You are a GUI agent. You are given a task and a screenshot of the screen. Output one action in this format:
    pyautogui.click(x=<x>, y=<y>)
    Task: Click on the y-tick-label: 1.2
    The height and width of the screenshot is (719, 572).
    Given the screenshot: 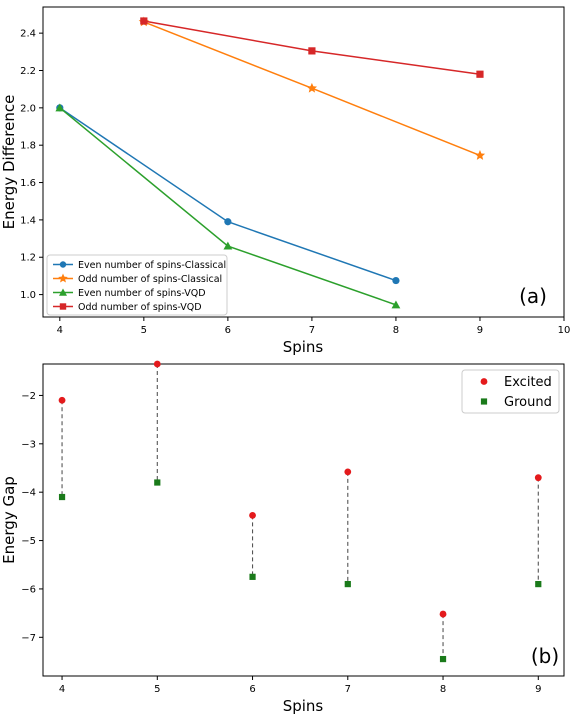 What is the action you would take?
    pyautogui.click(x=28, y=258)
    